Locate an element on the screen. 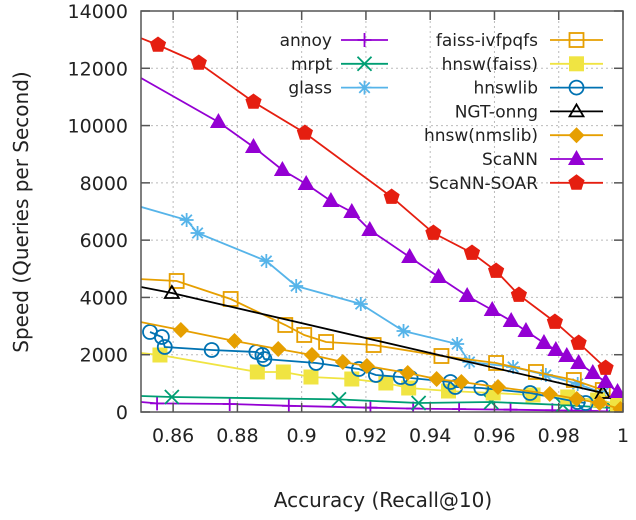 The image size is (636, 520). legend-item: ScaNN-SOAR is located at coordinates (516, 184).